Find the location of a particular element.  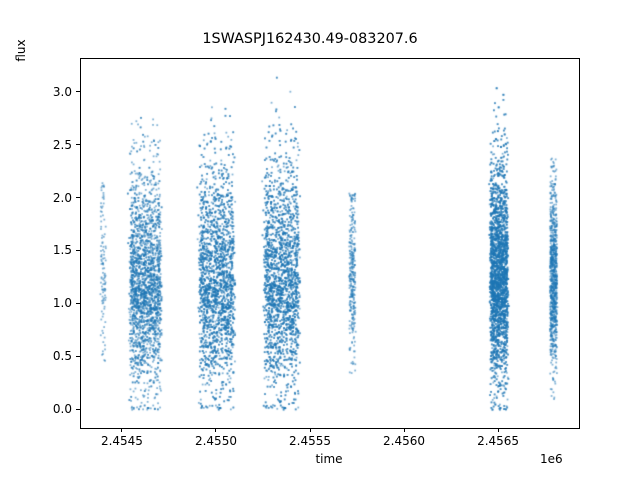

y-tick-label: 1.0 is located at coordinates (62, 303).